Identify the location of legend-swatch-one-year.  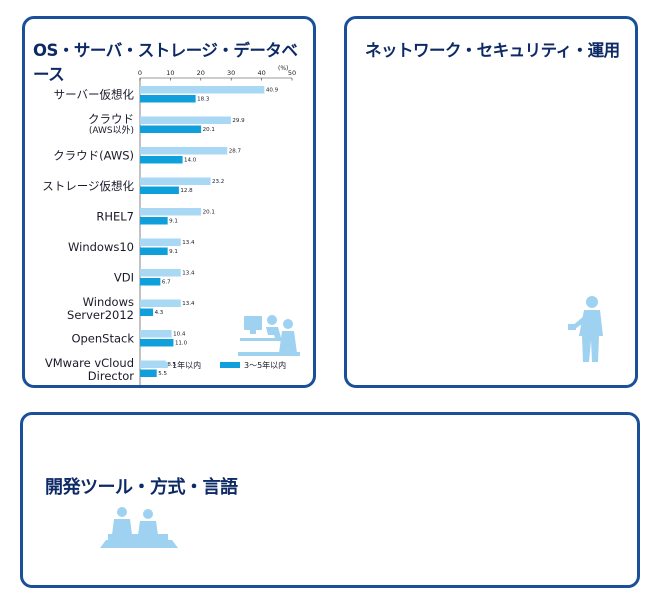
(158, 365).